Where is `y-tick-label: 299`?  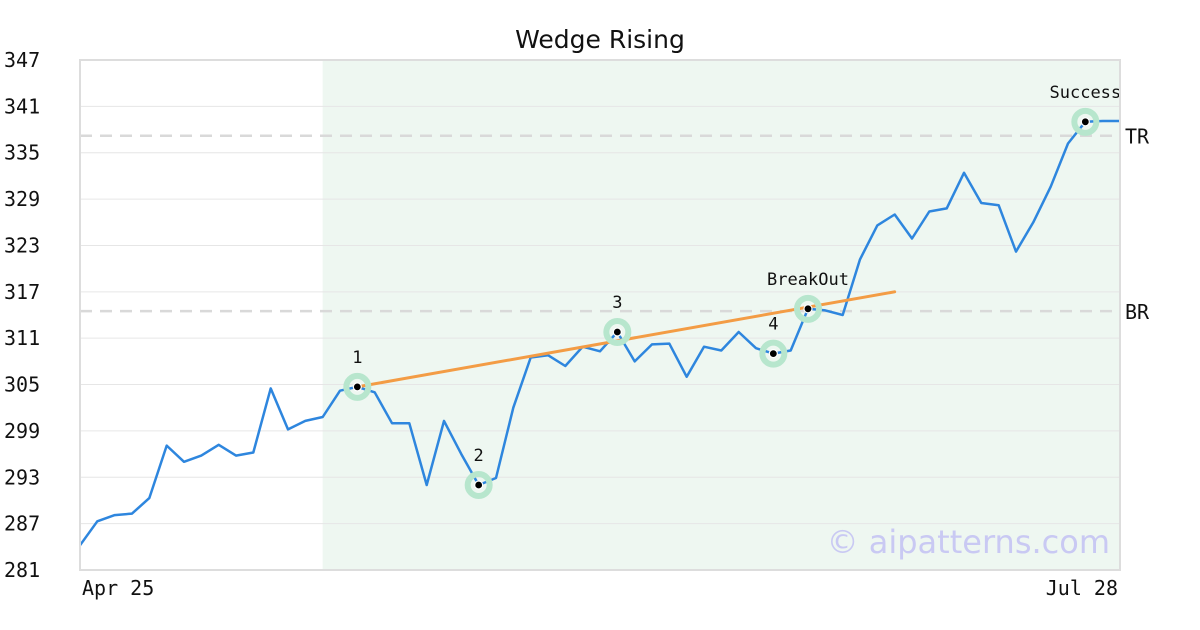 y-tick-label: 299 is located at coordinates (22, 431).